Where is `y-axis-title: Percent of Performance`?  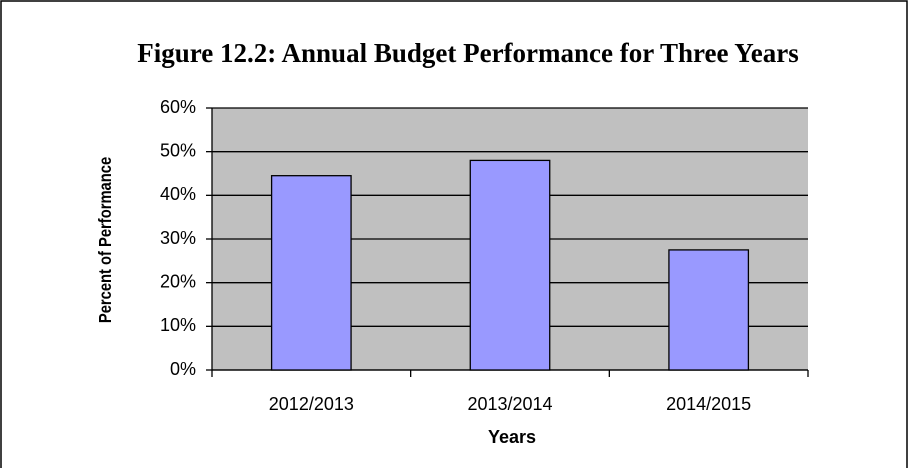
y-axis-title: Percent of Performance is located at coordinates (105, 240).